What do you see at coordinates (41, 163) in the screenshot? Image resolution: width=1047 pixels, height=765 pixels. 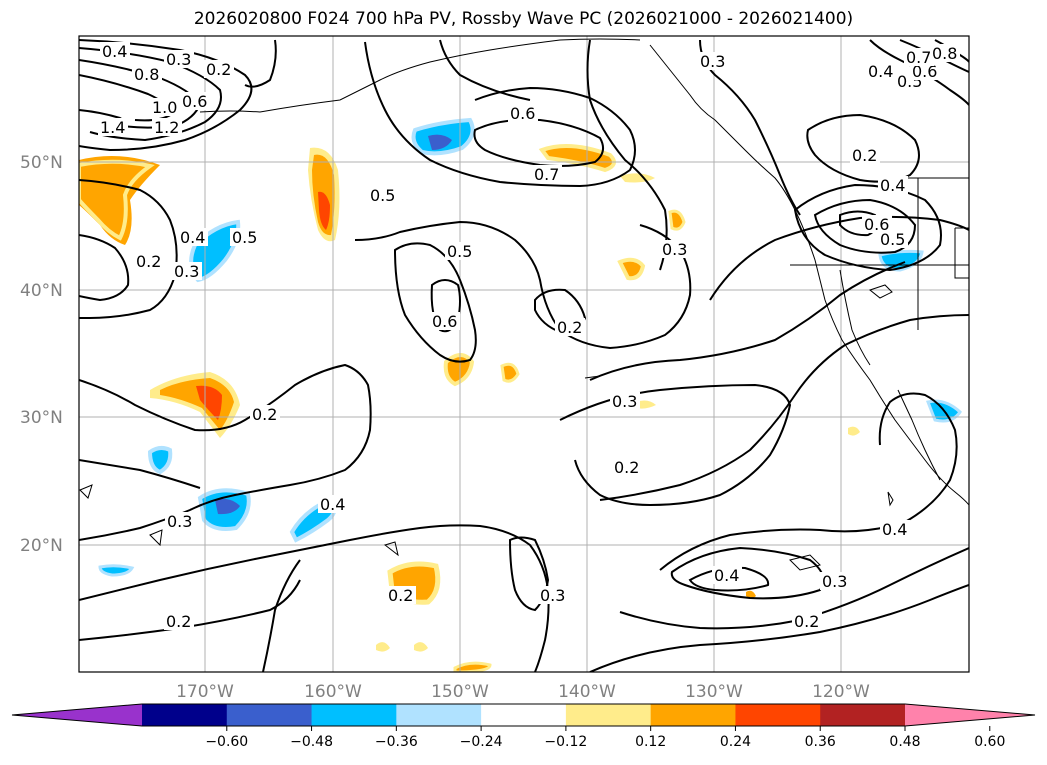 I see `lat-label-50n: 50°N` at bounding box center [41, 163].